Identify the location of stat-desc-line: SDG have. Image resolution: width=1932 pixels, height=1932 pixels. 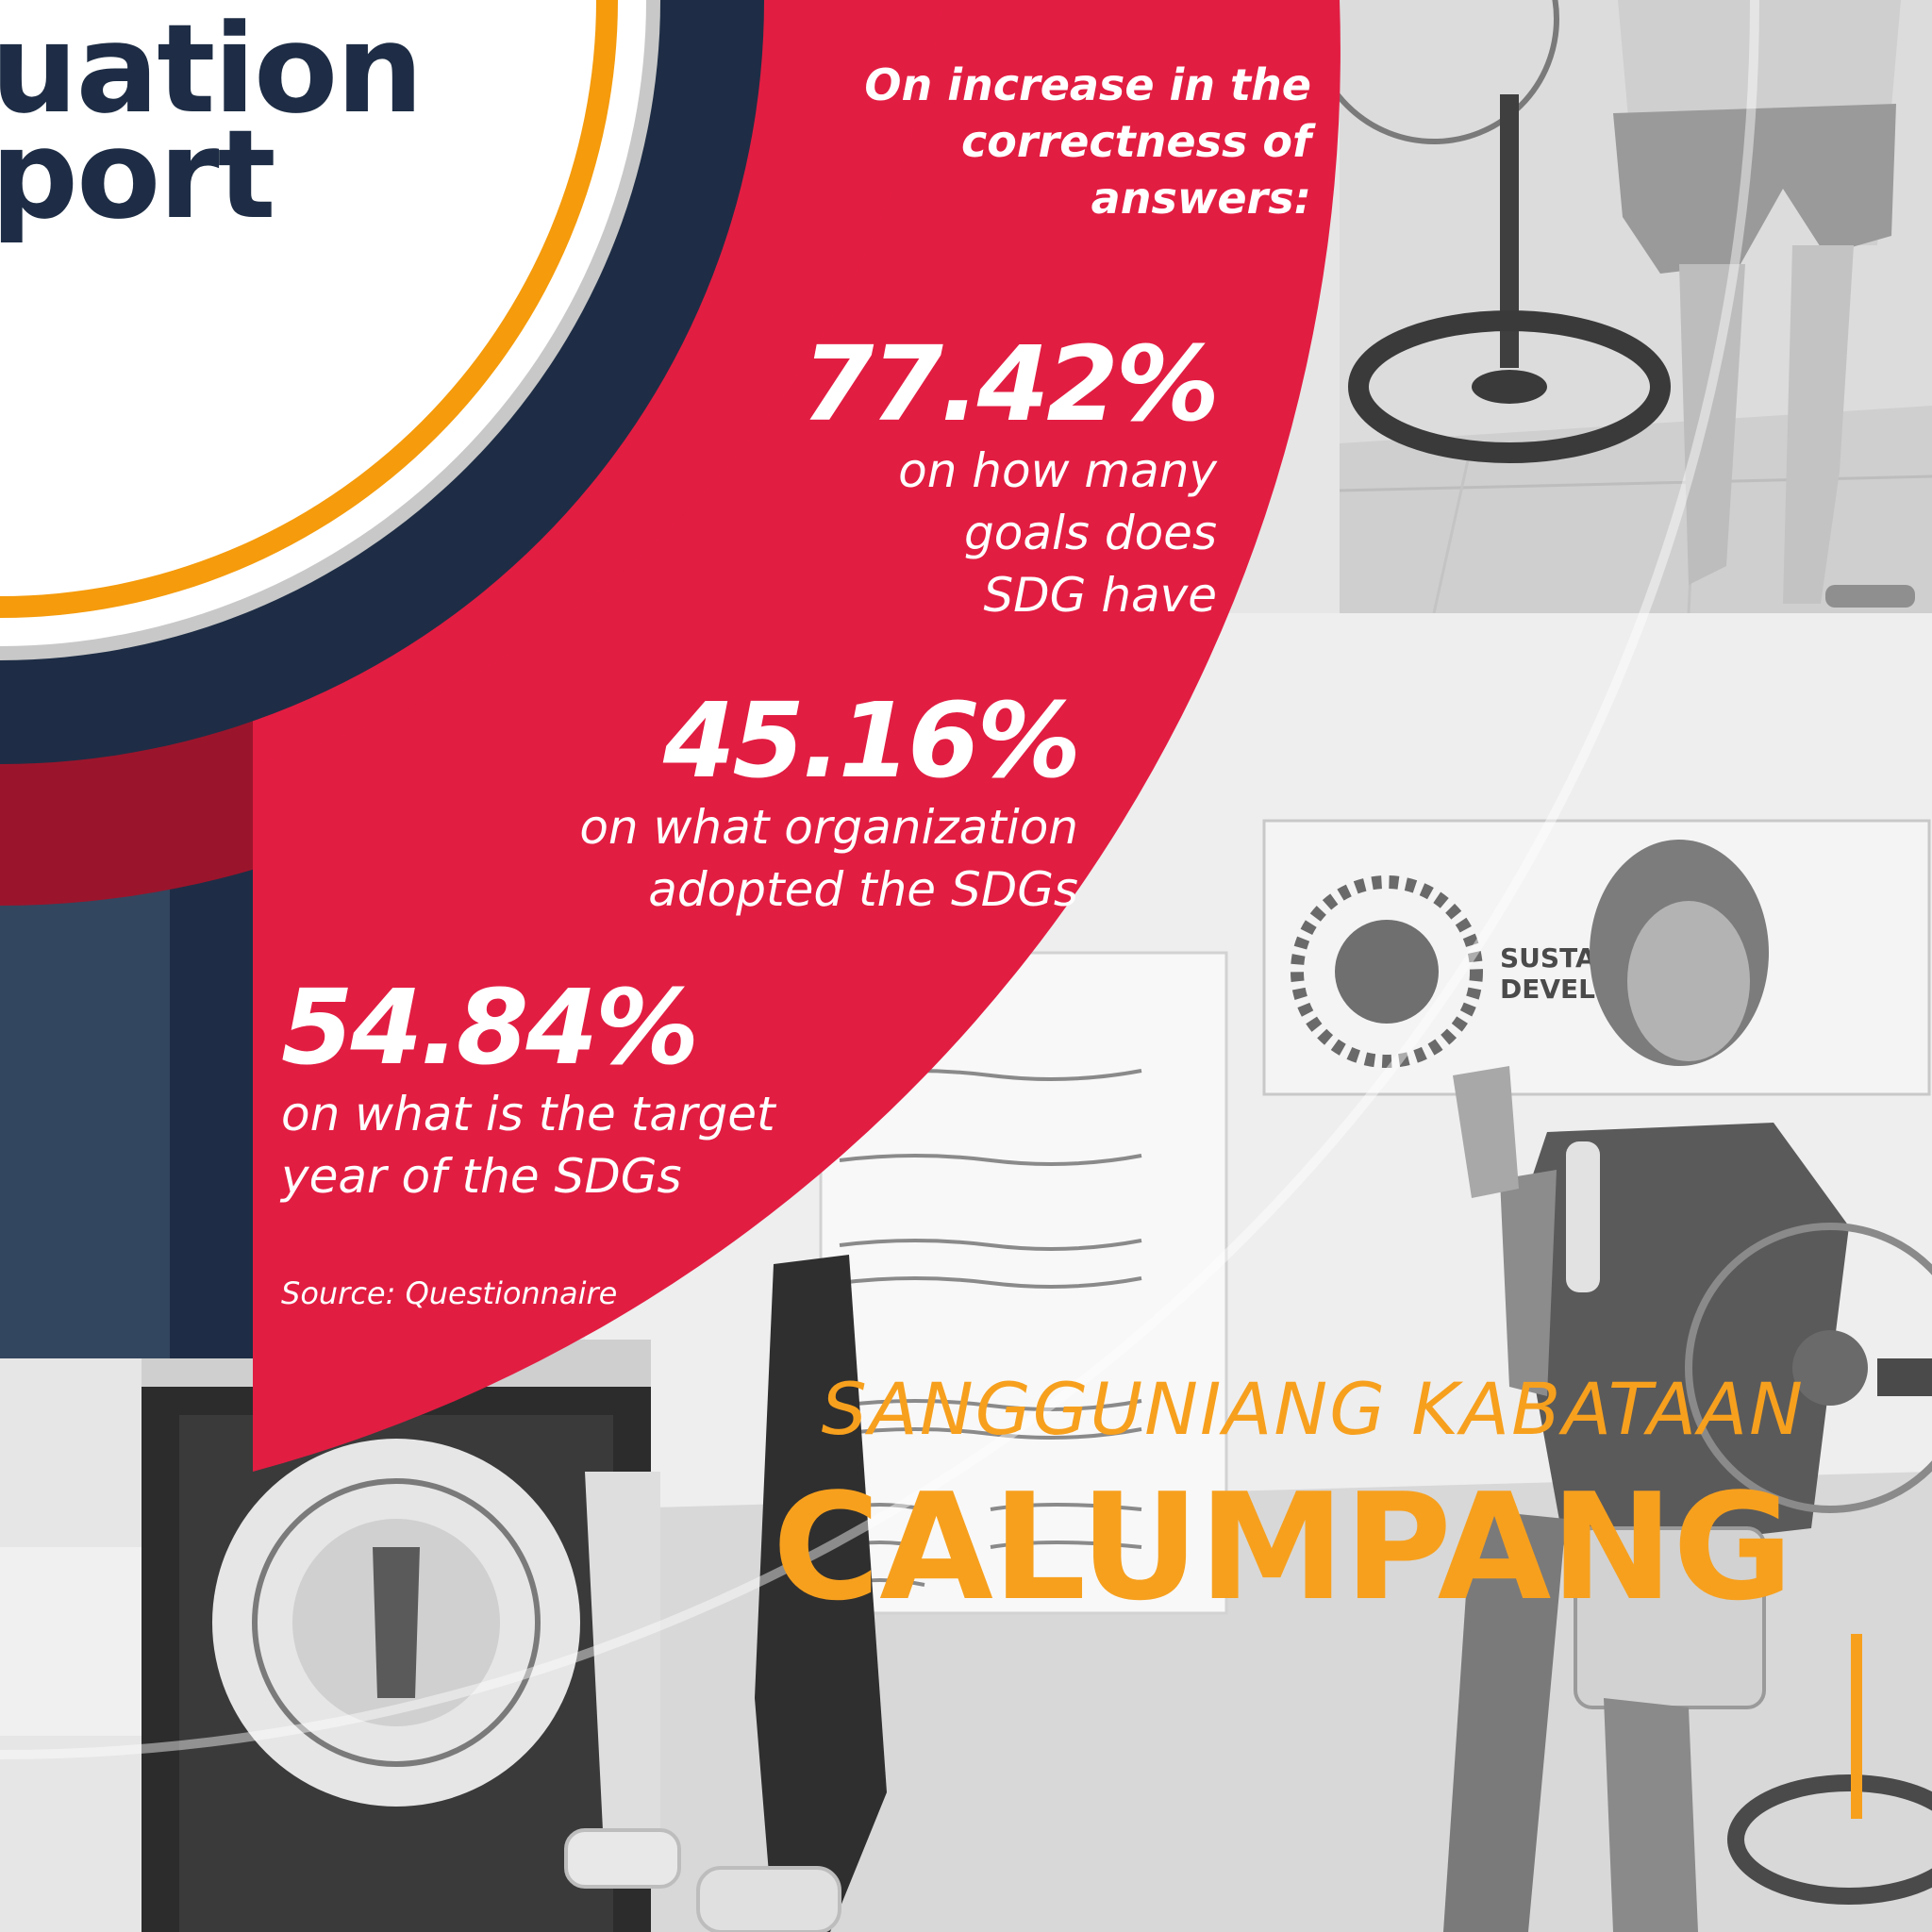
(1100, 595).